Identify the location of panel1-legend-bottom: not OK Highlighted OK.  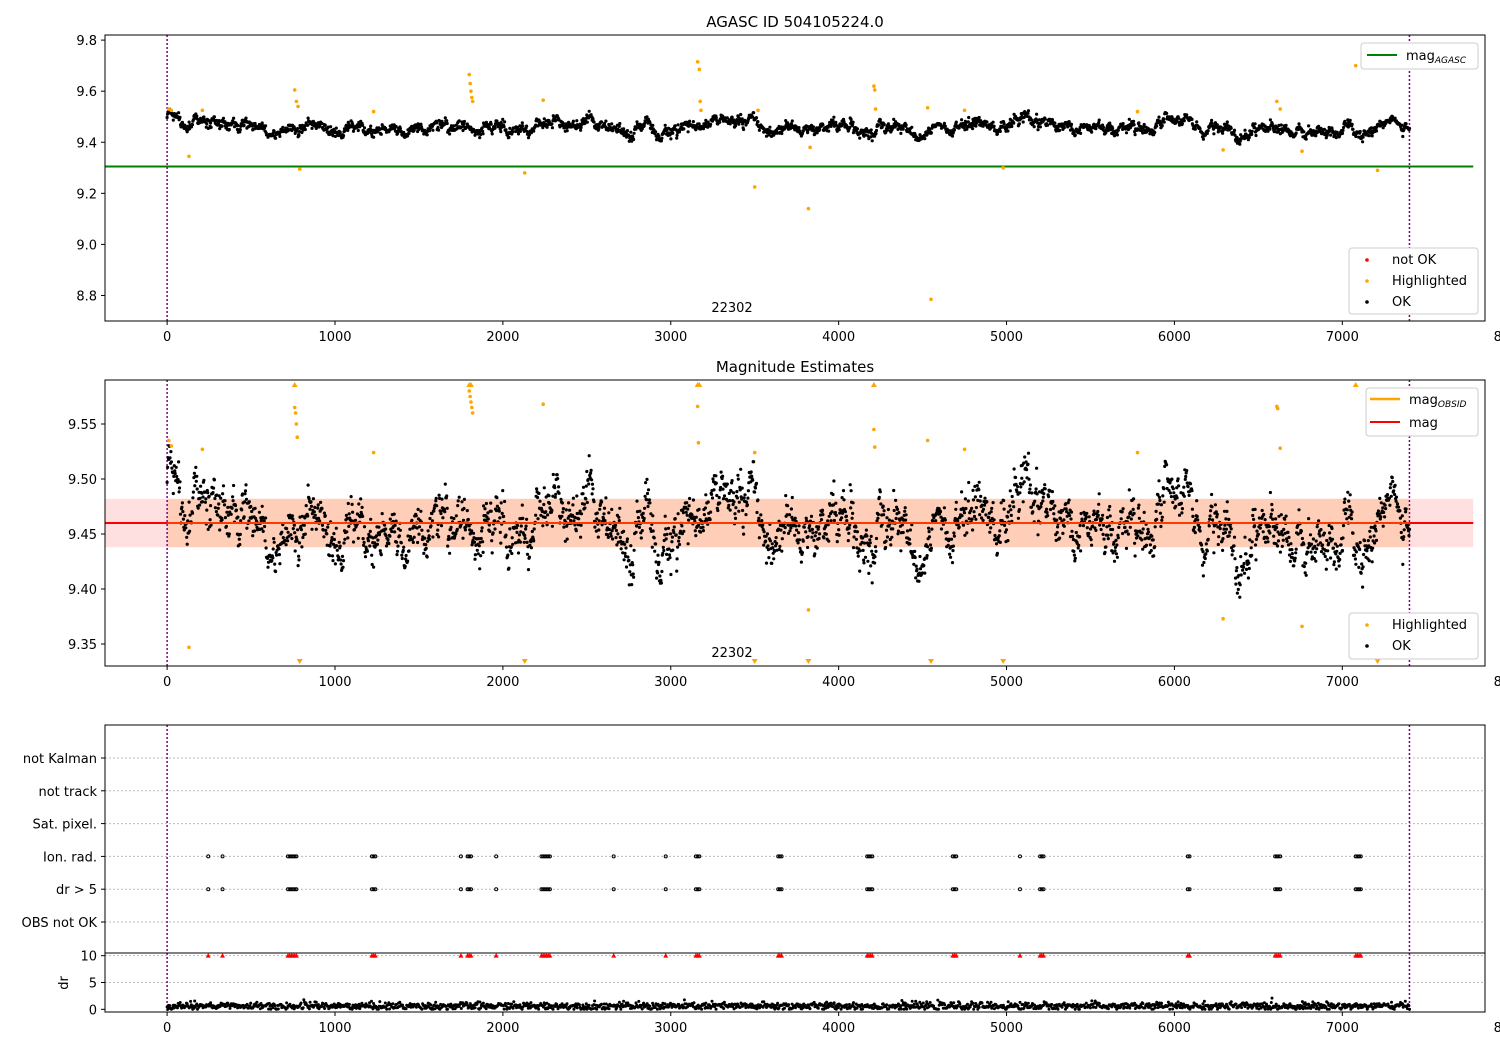
(1413, 281).